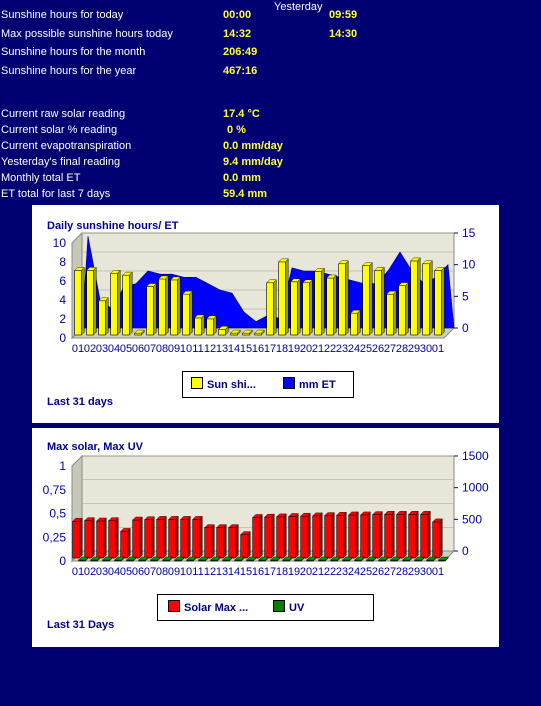 The height and width of the screenshot is (706, 541). I want to click on sunshine-chart-title: Daily sunshine hours/ ET, so click(113, 226).